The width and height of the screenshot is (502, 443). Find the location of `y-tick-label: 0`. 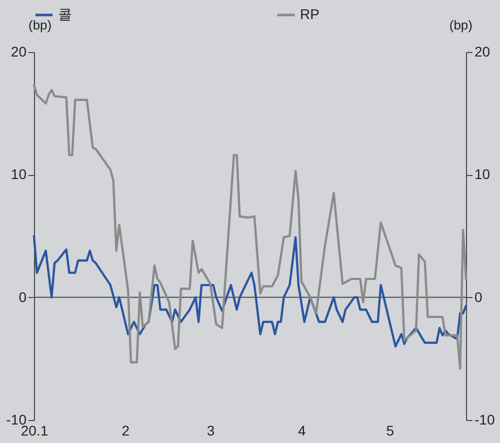

y-tick-label: 0 is located at coordinates (22, 296).